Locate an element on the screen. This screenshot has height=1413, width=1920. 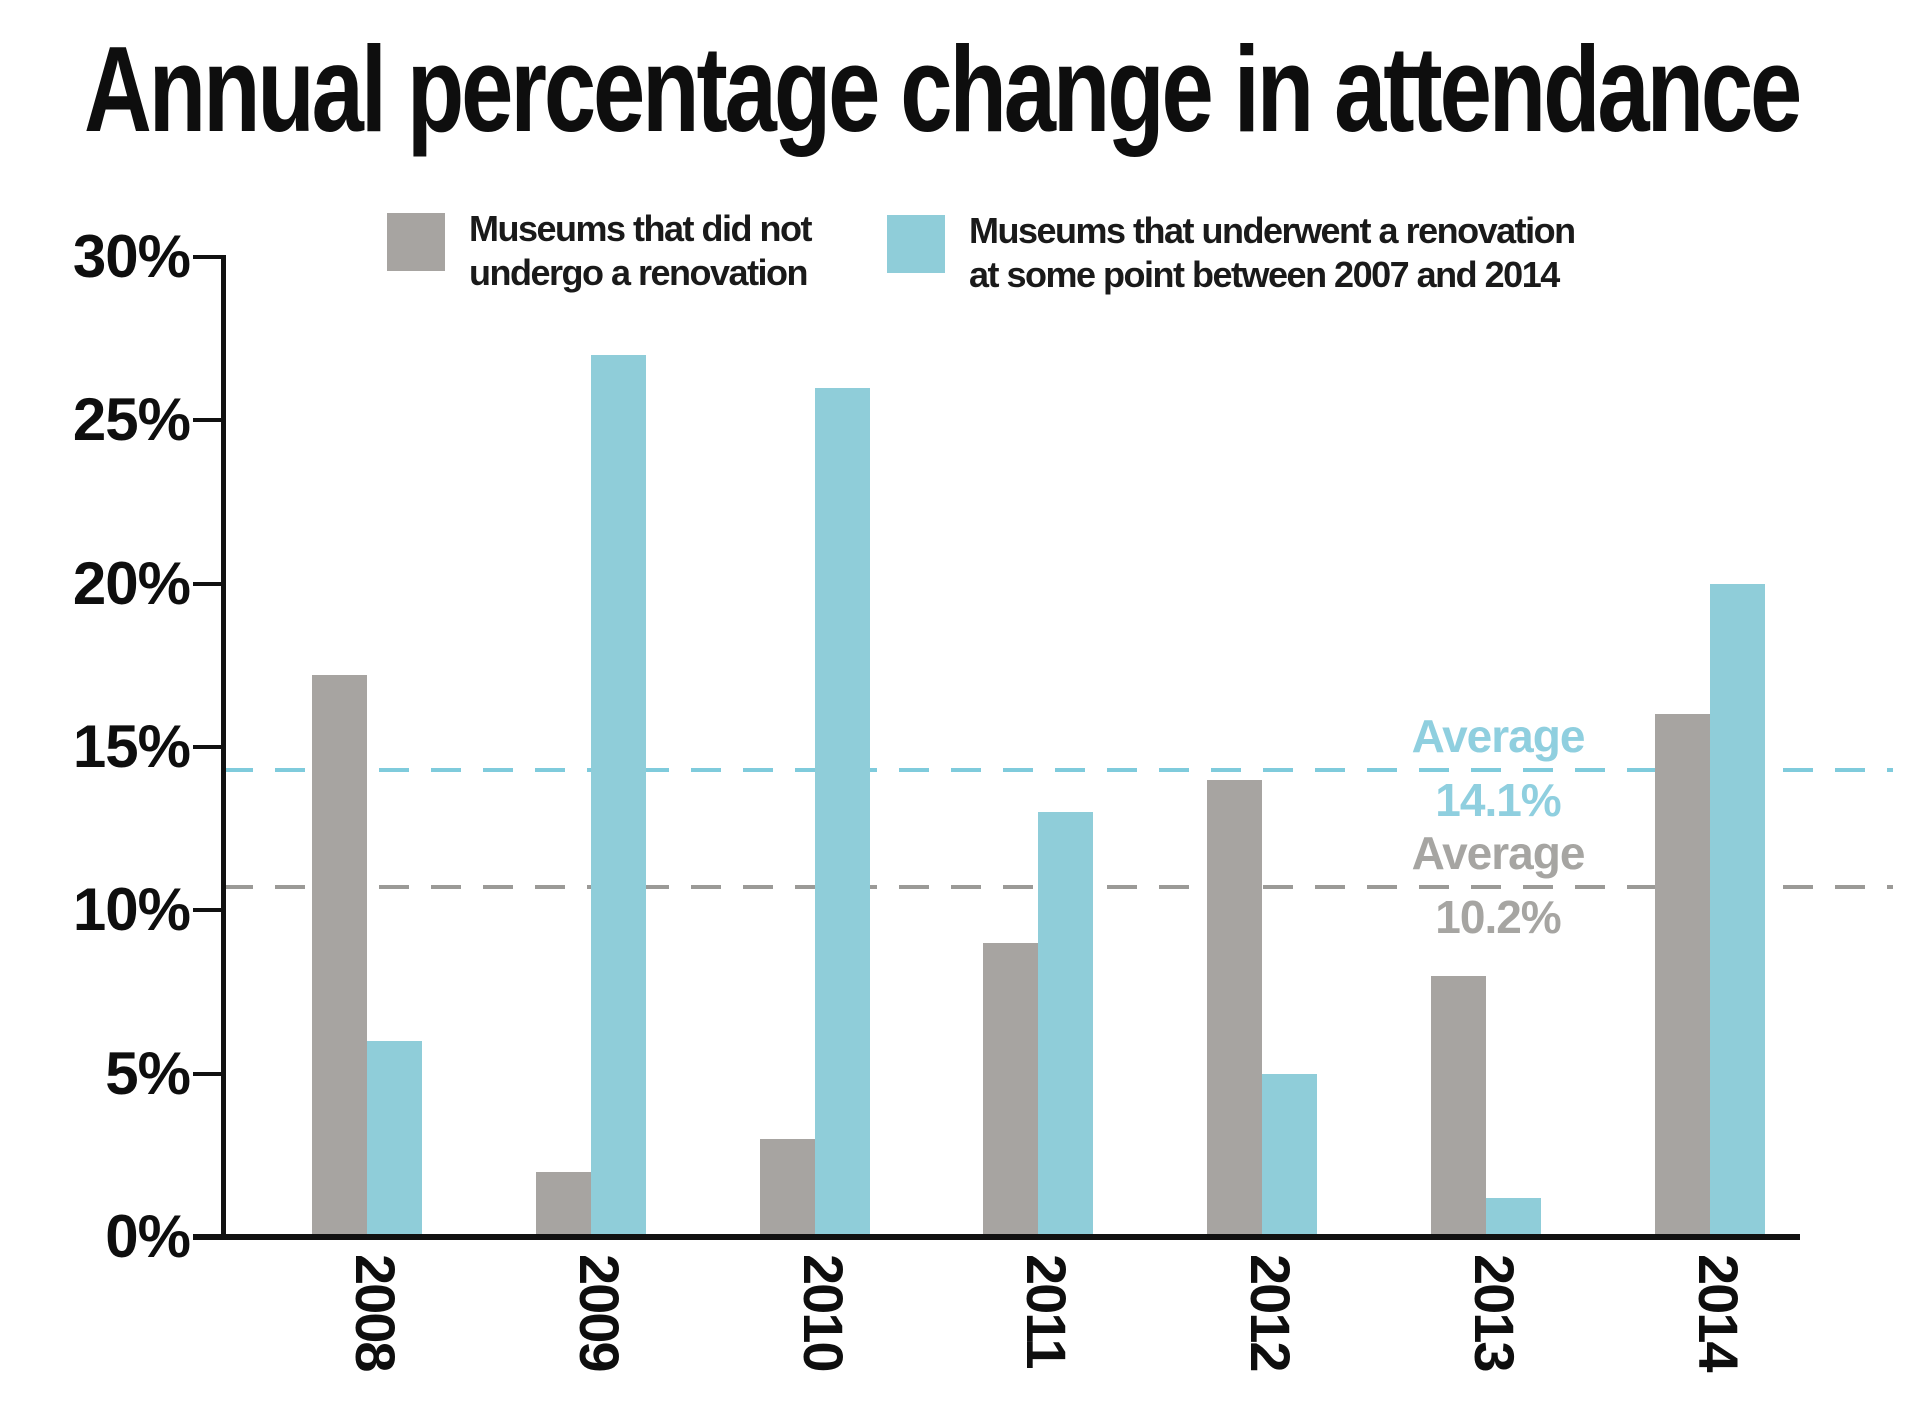
x-axis-label-2011: 2011 is located at coordinates (1046, 1311).